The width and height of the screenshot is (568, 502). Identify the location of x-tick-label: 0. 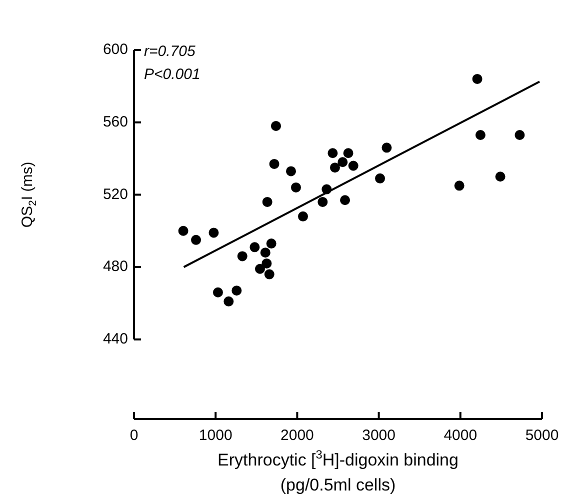
(134, 435).